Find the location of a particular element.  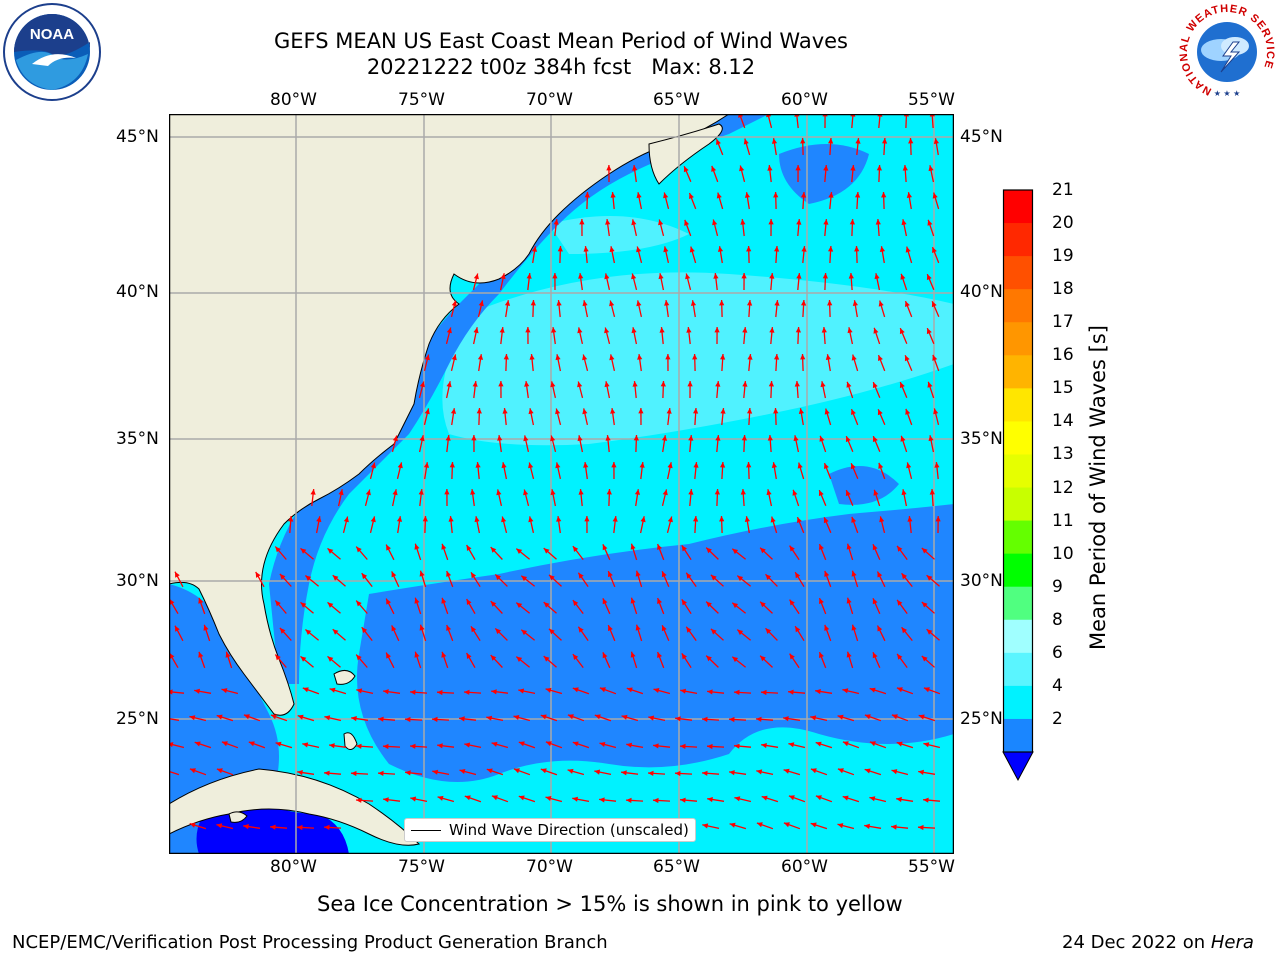

colorbar-tick-label: 21 is located at coordinates (1063, 190).